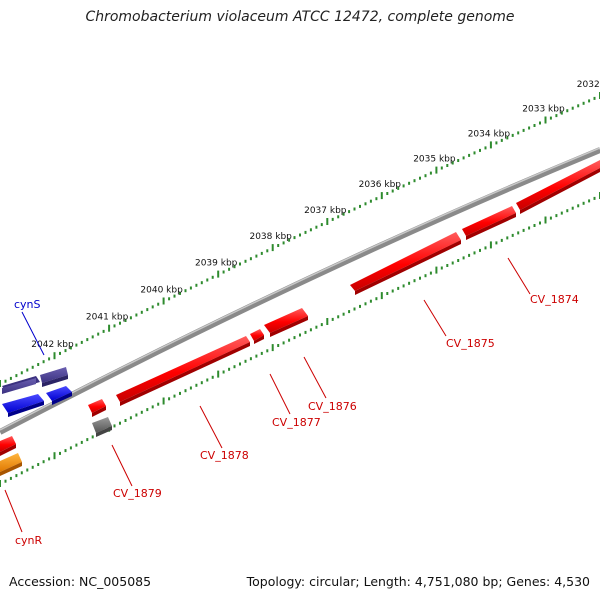 The height and width of the screenshot is (604, 600). What do you see at coordinates (54, 377) in the screenshot?
I see `gene-cynS` at bounding box center [54, 377].